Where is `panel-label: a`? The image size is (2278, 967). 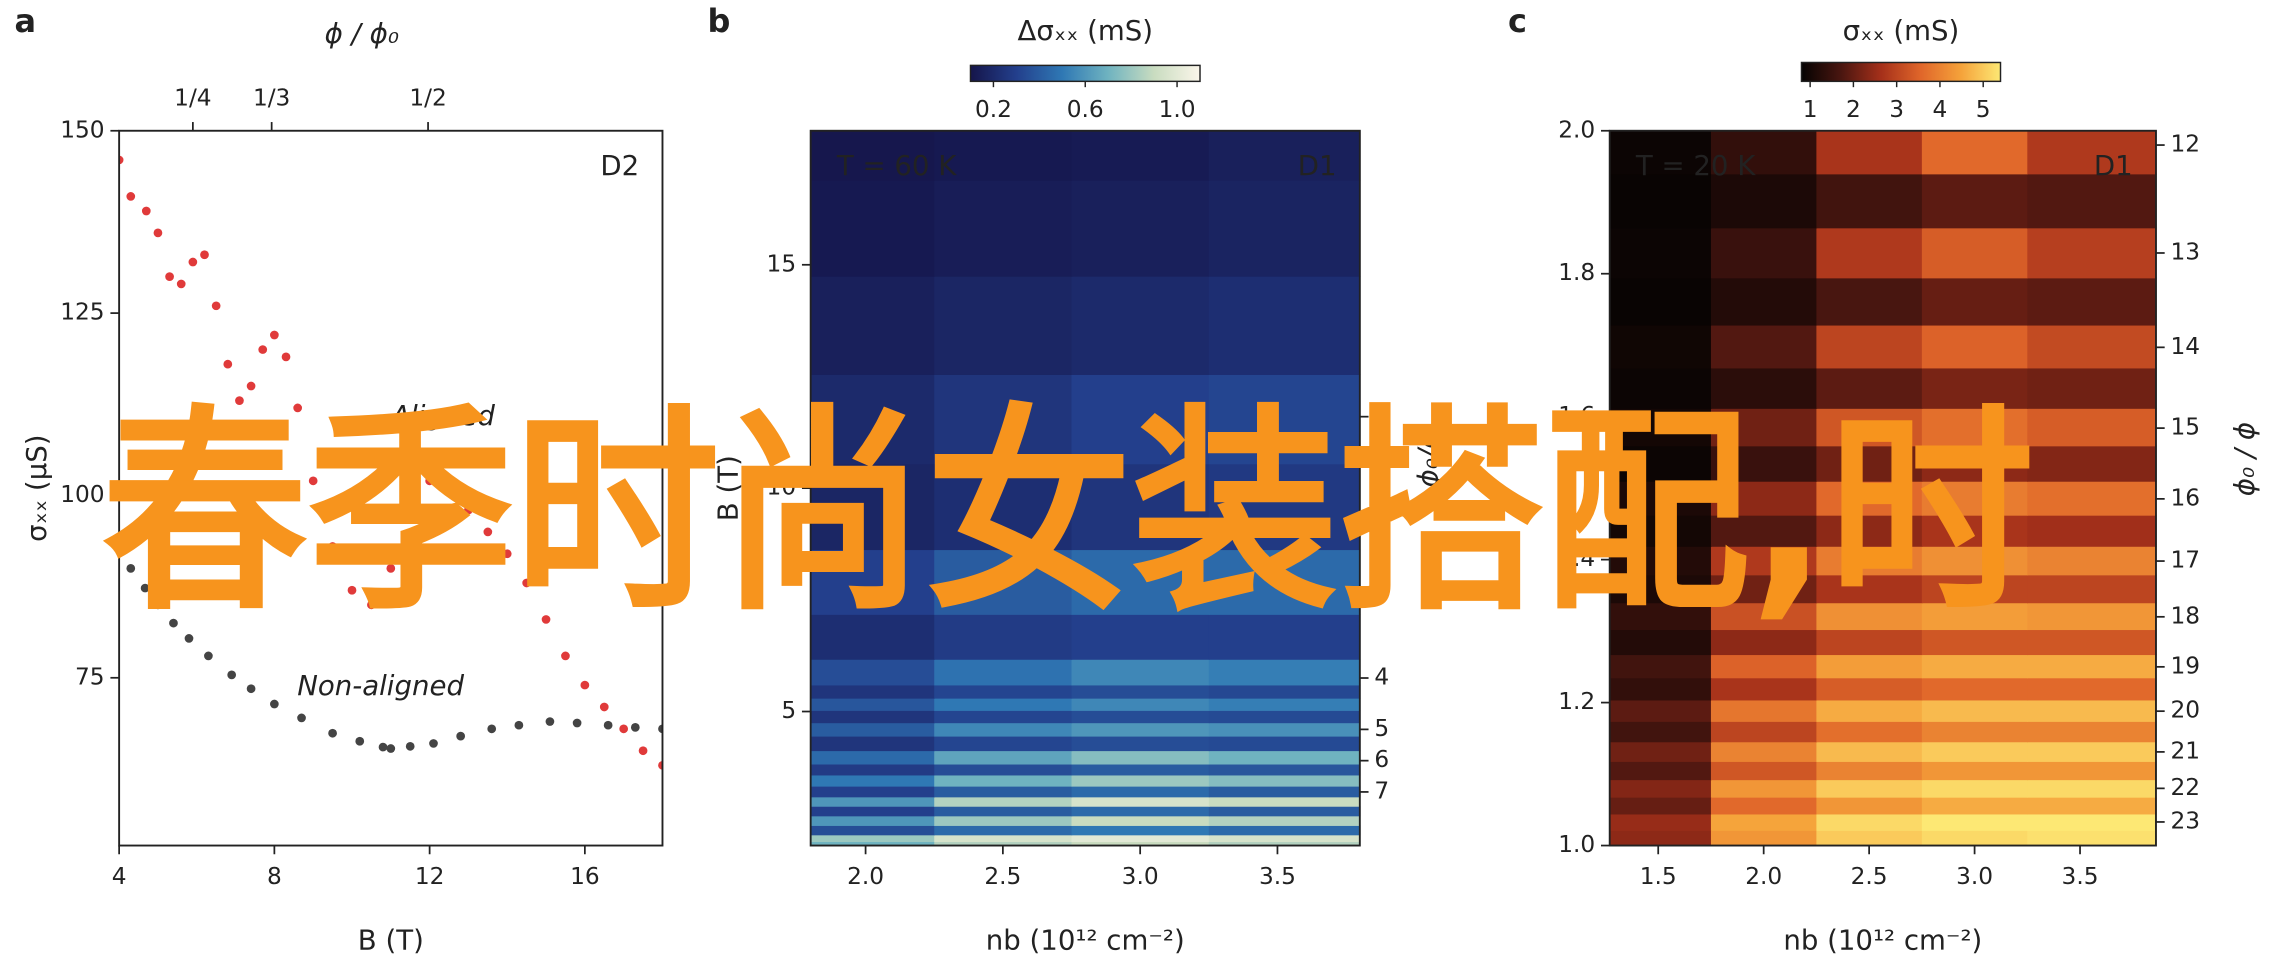 panel-label: a is located at coordinates (26, 21).